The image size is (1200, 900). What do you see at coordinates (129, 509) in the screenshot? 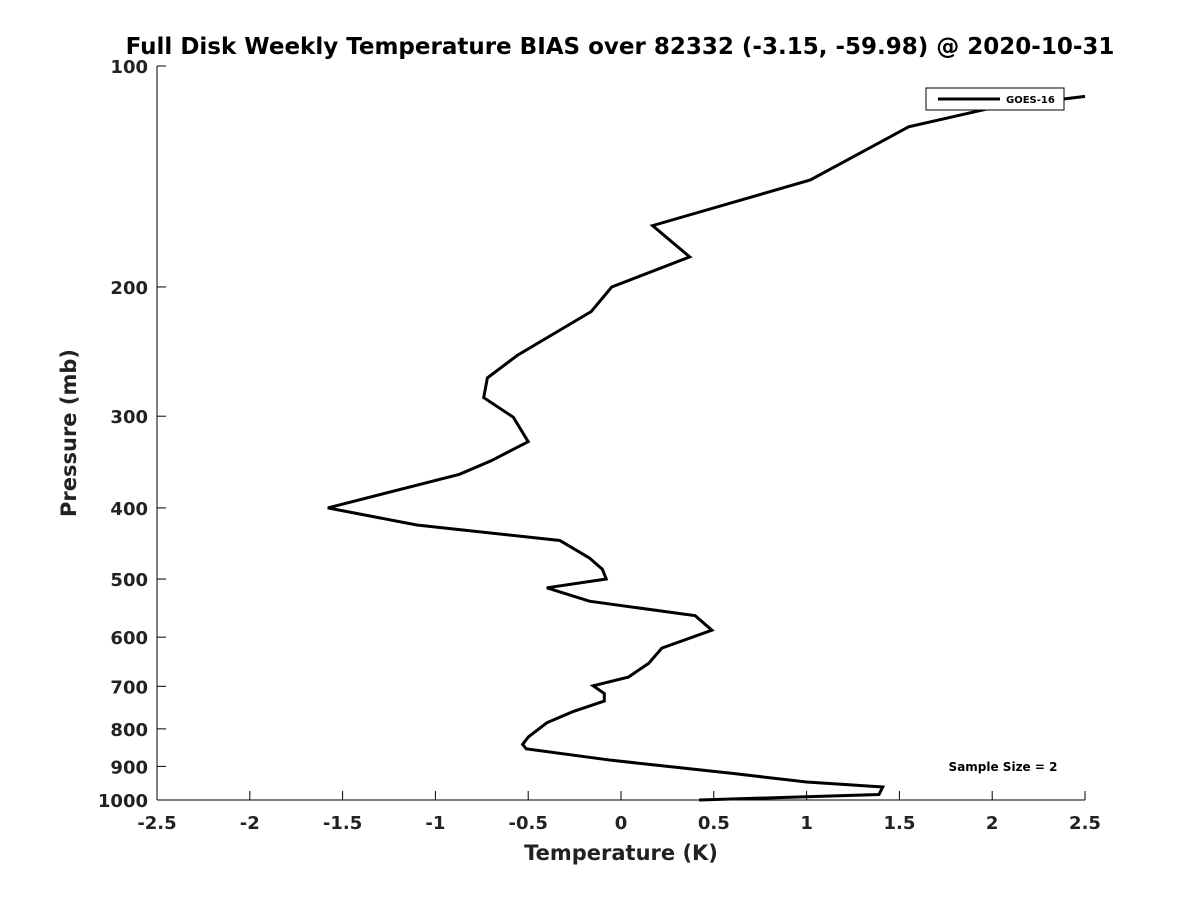
I see `y-tick-label: 400` at bounding box center [129, 509].